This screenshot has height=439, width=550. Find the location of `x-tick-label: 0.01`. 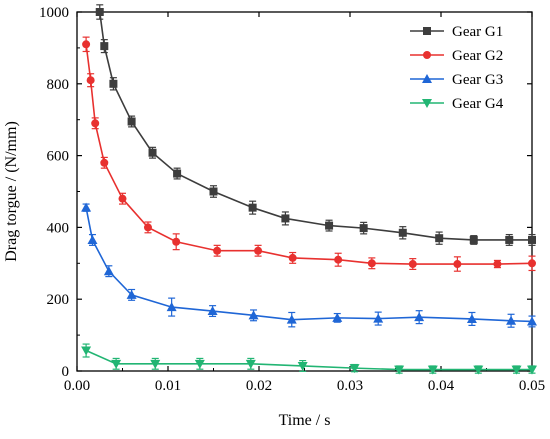

x-tick-label: 0.01 is located at coordinates (168, 386).